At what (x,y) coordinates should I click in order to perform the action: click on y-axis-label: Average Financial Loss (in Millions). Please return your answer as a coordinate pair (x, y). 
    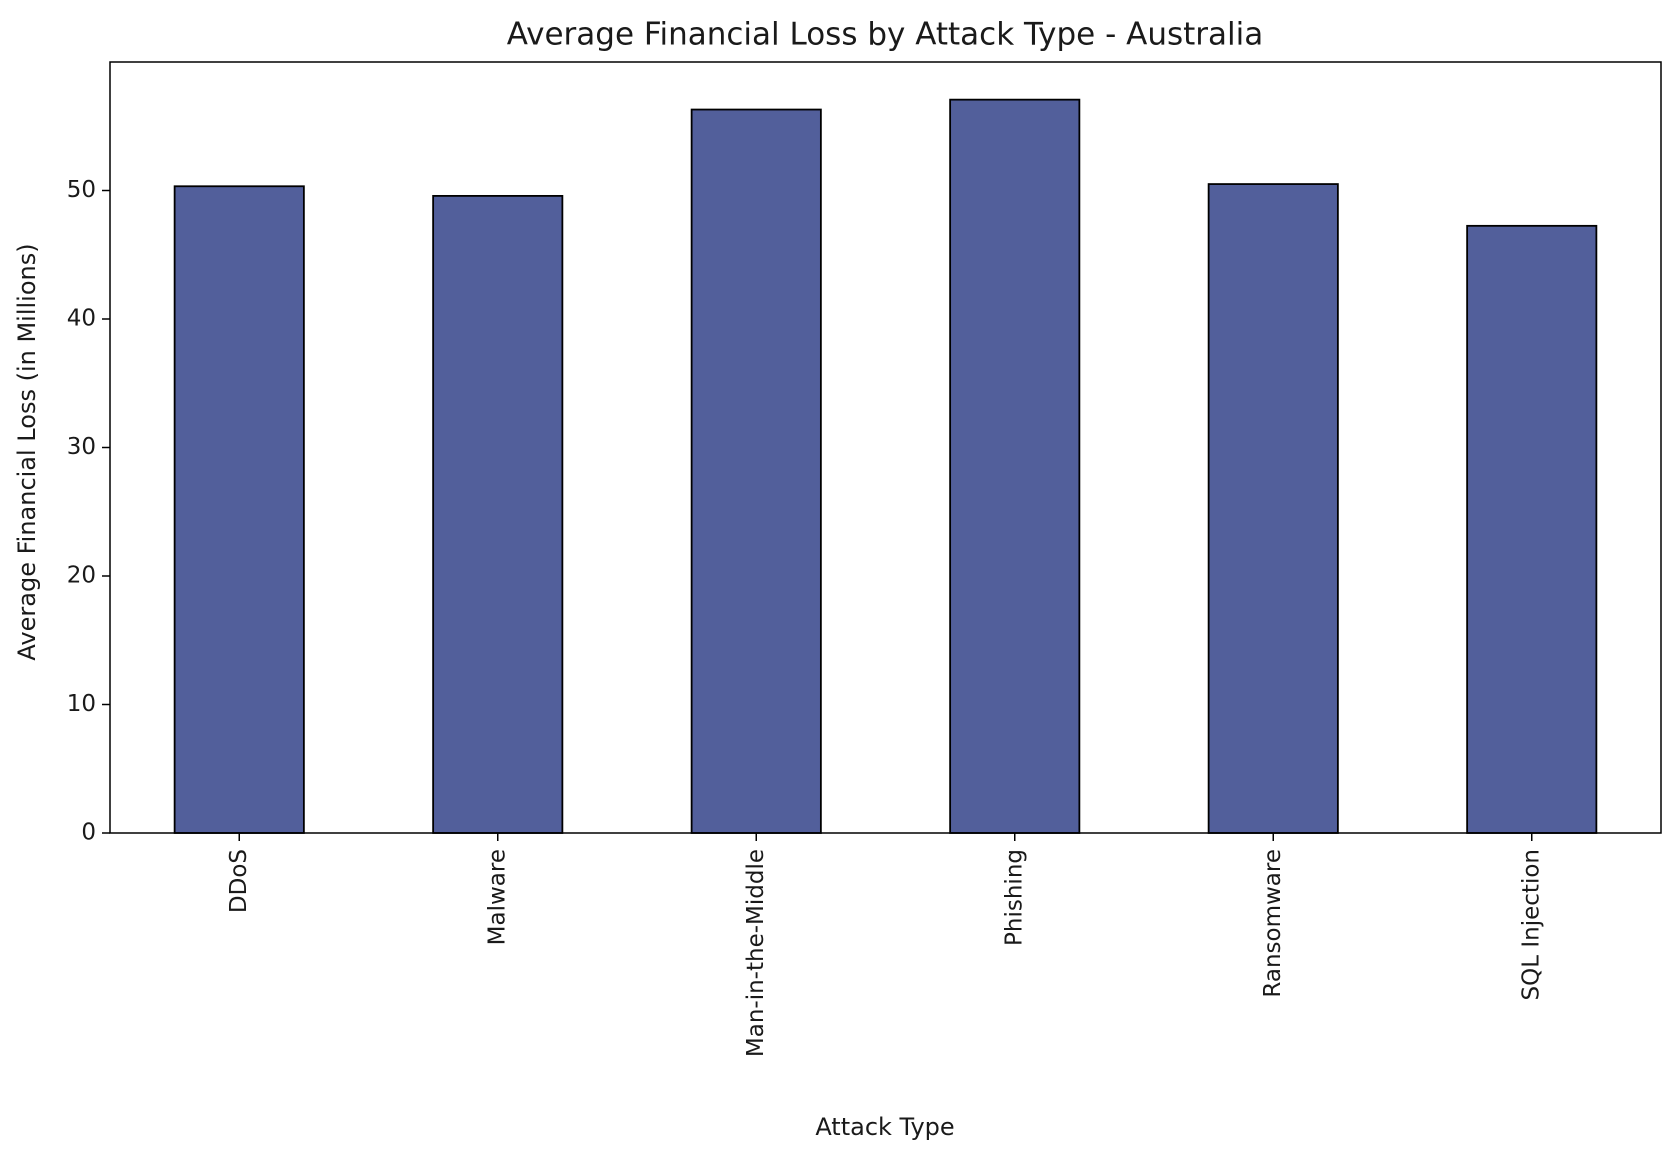
    Looking at the image, I should click on (27, 451).